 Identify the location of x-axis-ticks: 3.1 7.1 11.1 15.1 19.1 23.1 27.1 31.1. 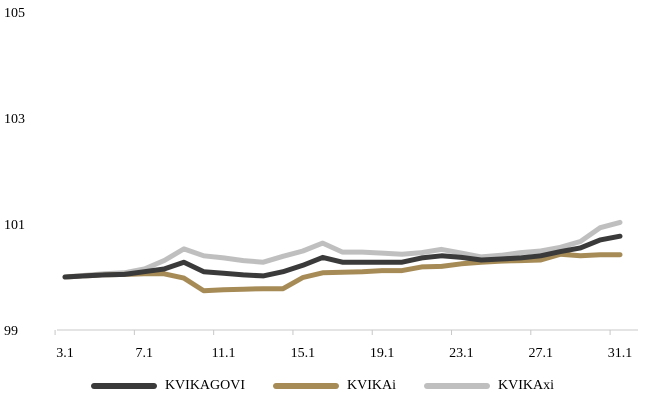
(344, 353).